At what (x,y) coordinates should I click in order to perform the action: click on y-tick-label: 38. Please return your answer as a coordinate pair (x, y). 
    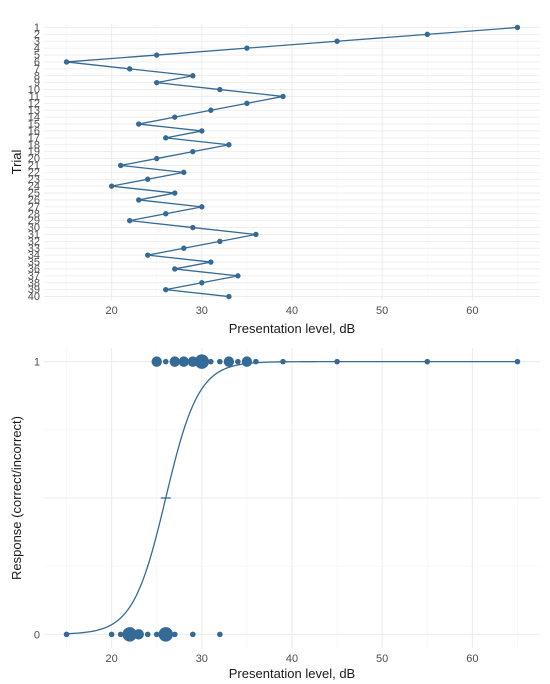
    Looking at the image, I should click on (34, 283).